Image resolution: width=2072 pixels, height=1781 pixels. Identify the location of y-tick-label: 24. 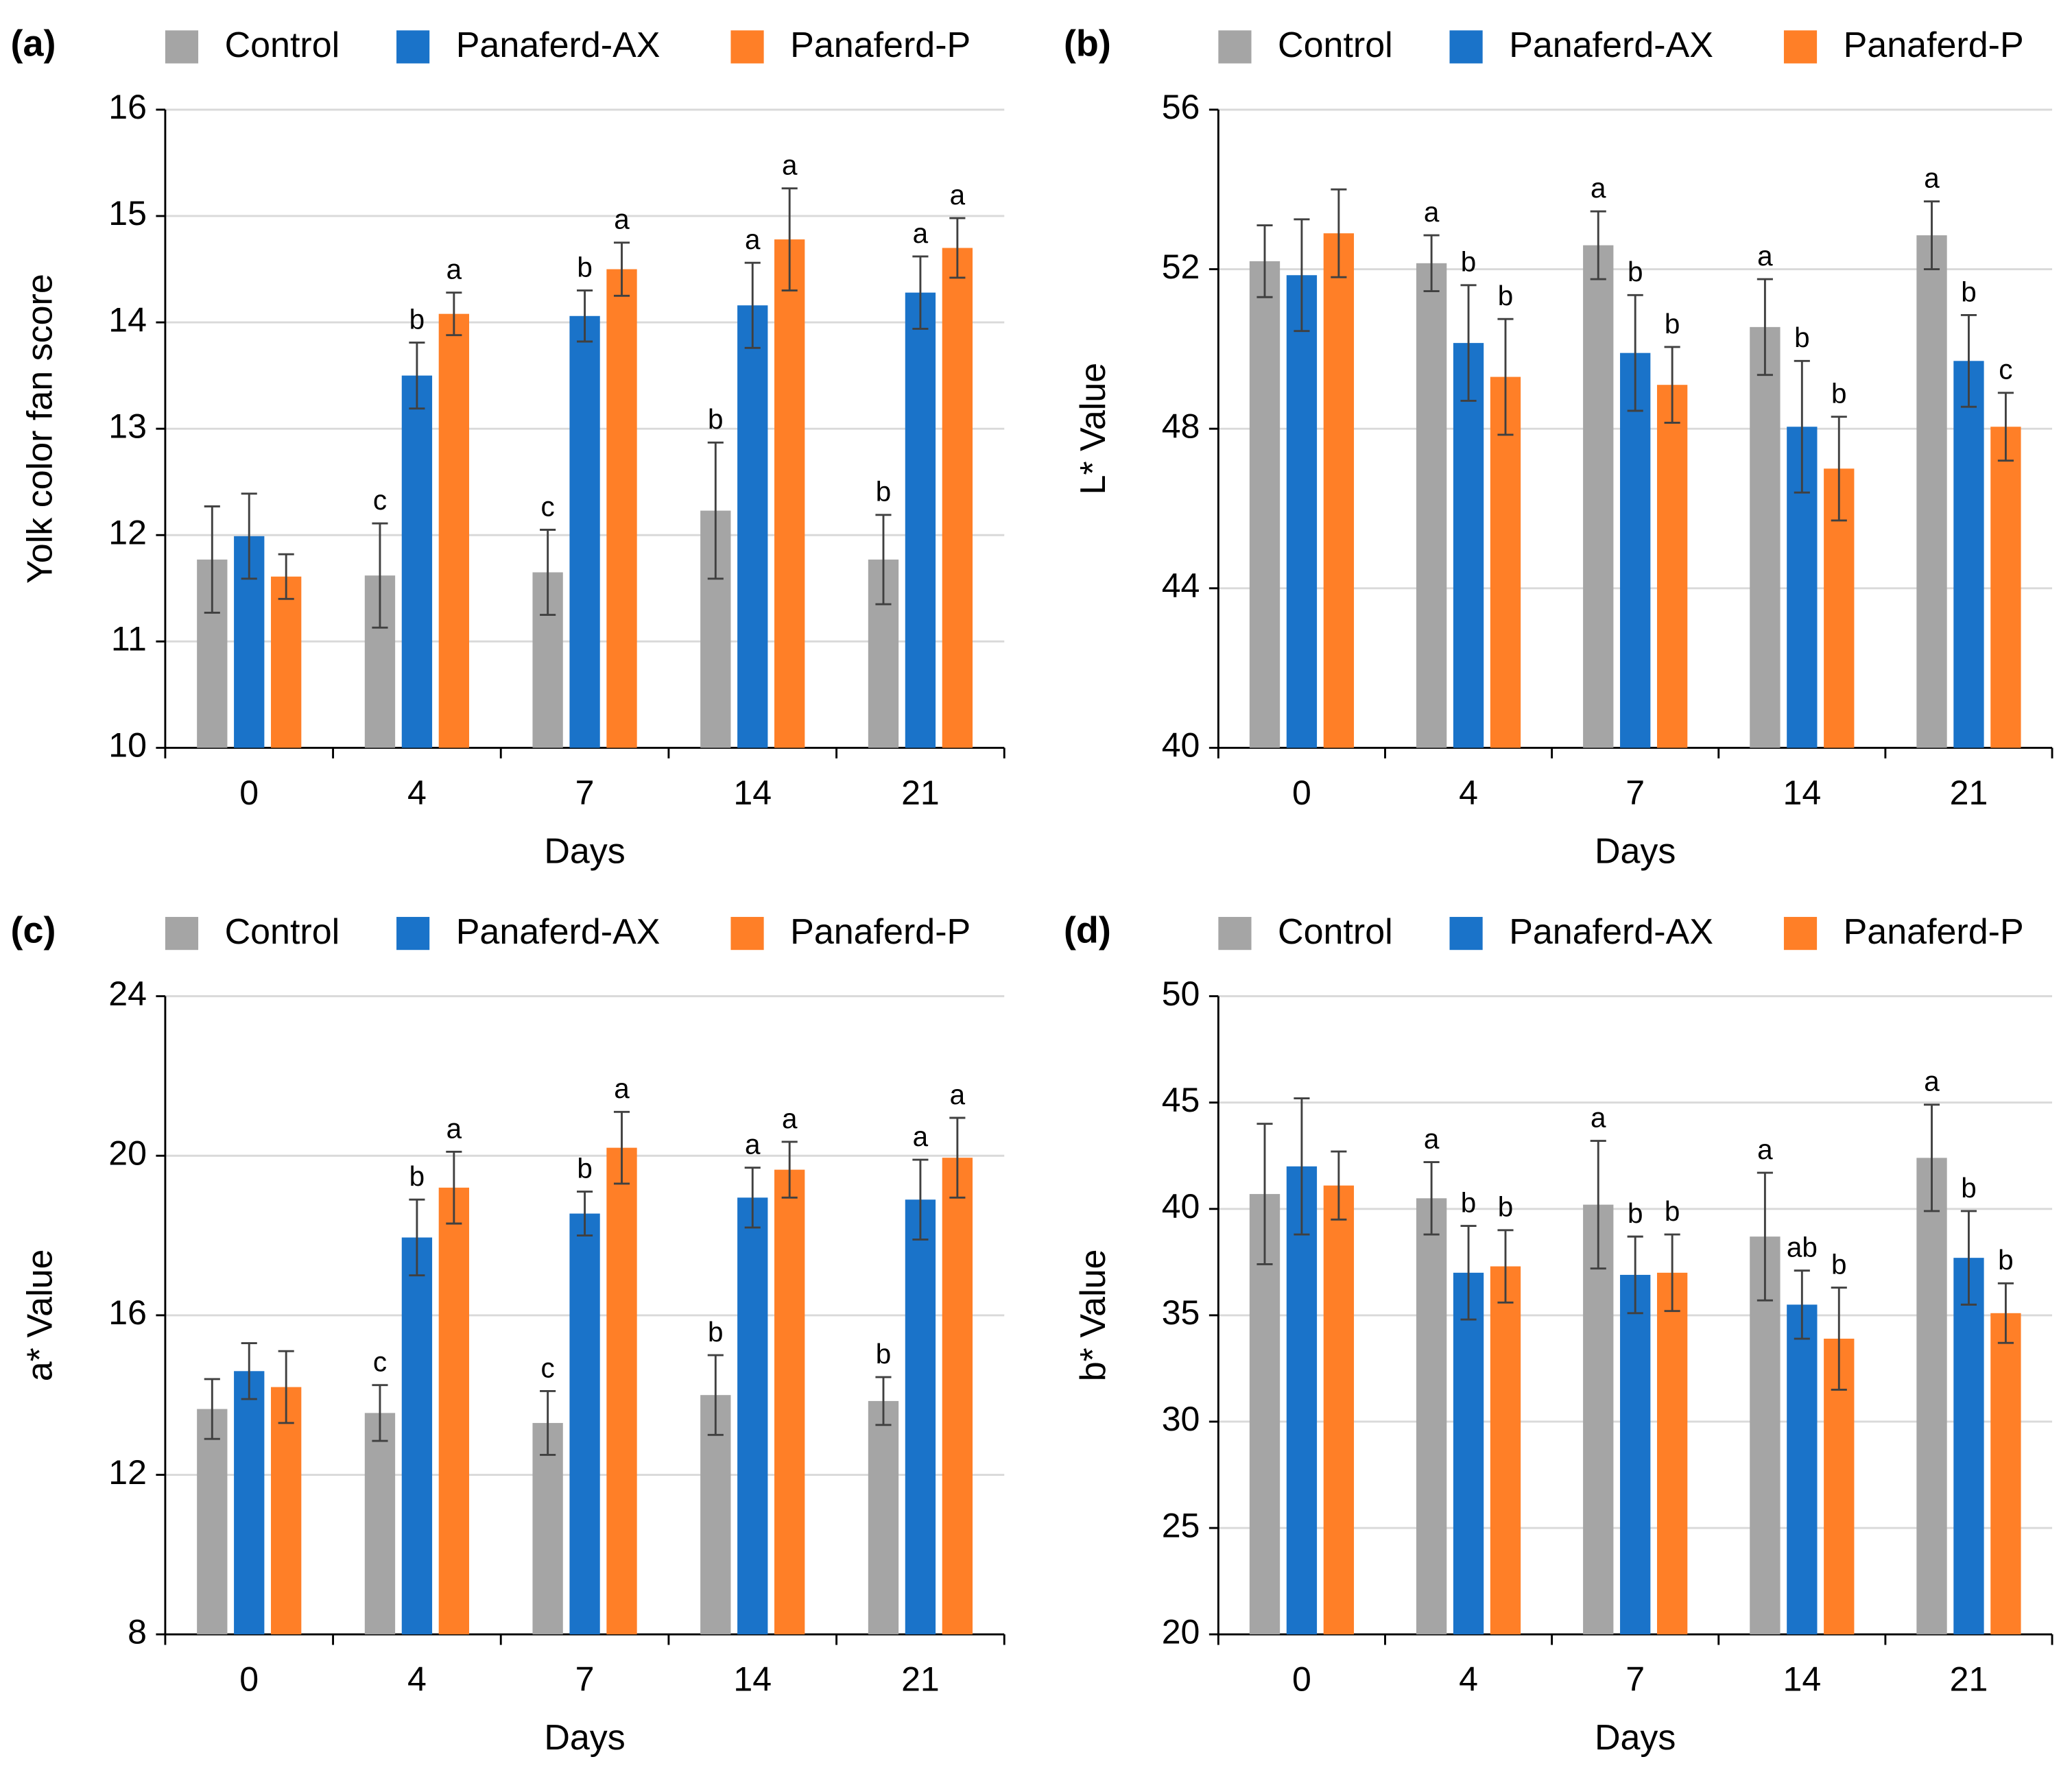
(127, 994).